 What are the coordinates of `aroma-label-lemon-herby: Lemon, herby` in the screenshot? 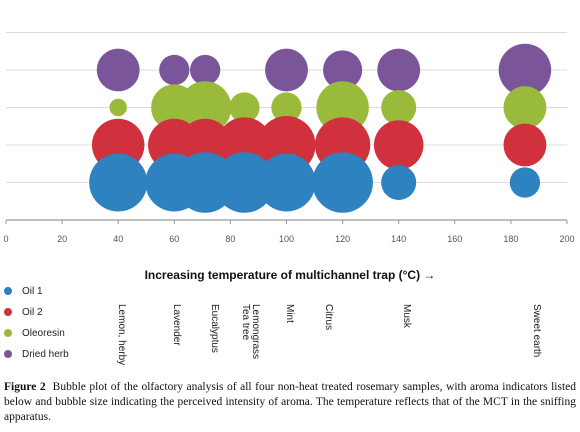 It's located at (121, 335).